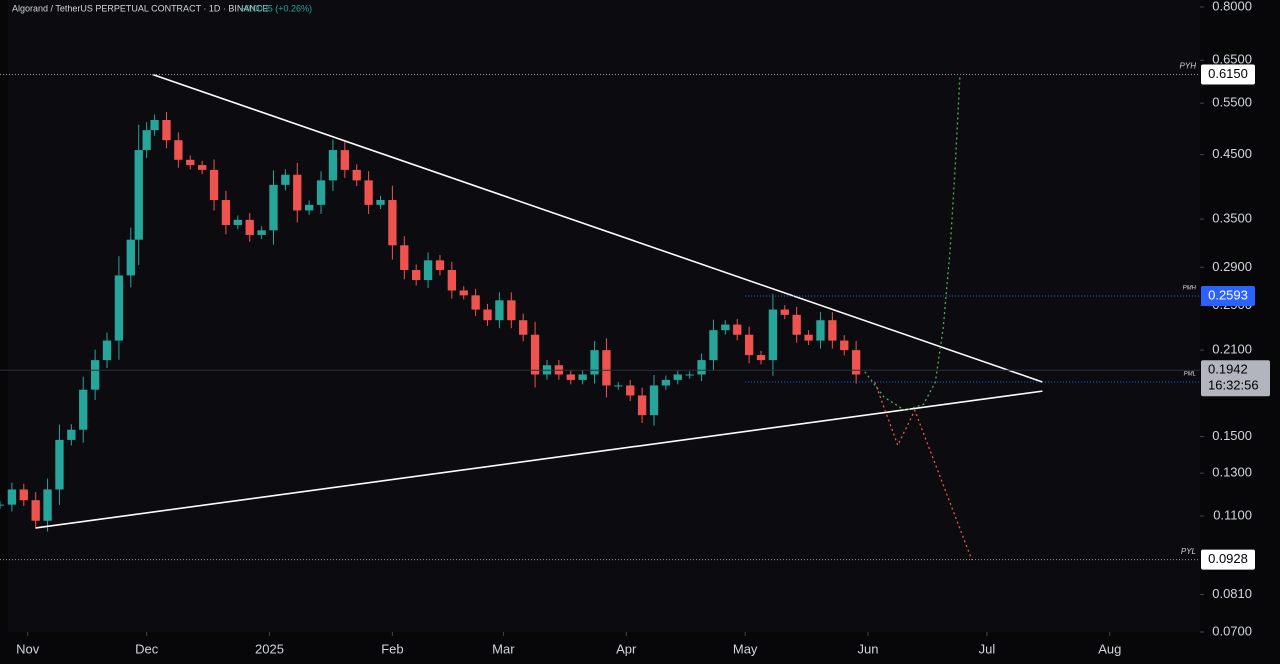 The height and width of the screenshot is (664, 1280). Describe the element at coordinates (987, 648) in the screenshot. I see `x-tick-label: Jul` at that location.